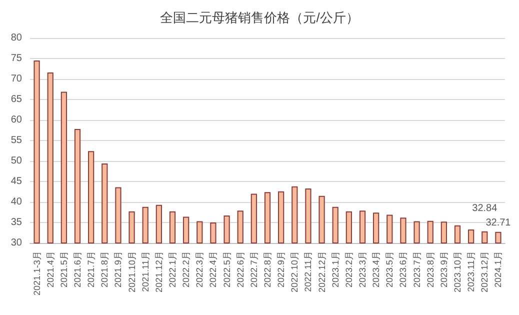 Image resolution: width=519 pixels, height=315 pixels. What do you see at coordinates (63, 269) in the screenshot?
I see `x-tick-label: 2021.5月` at bounding box center [63, 269].